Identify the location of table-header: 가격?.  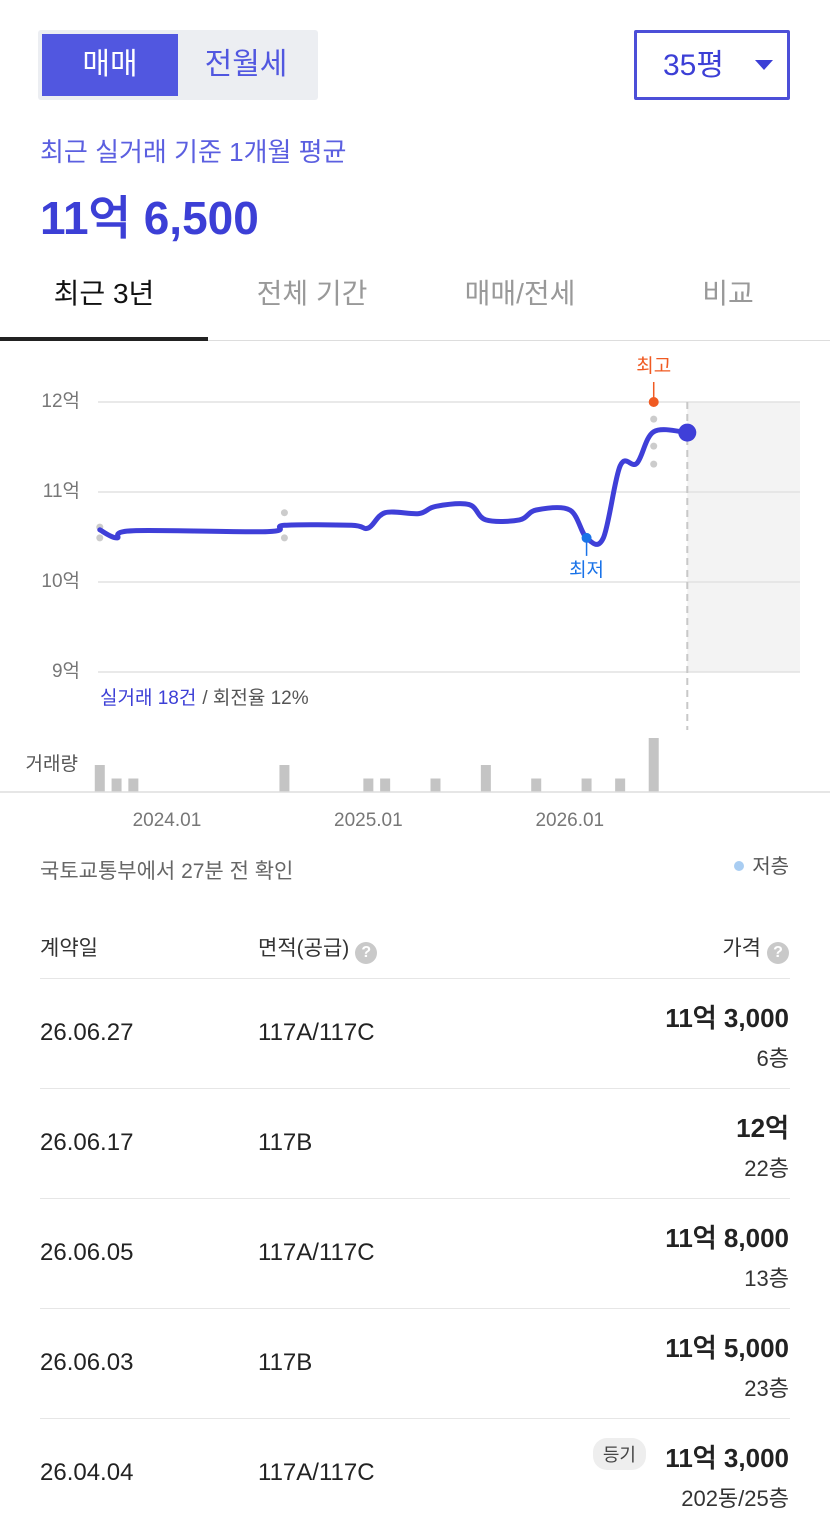
(755, 948).